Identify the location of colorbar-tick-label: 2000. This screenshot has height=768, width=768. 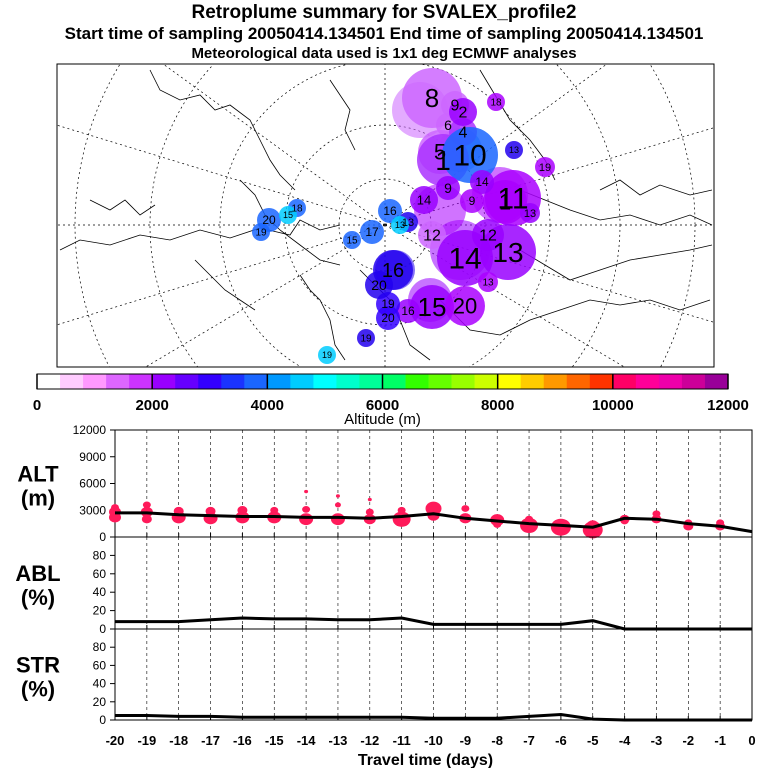
(151, 405).